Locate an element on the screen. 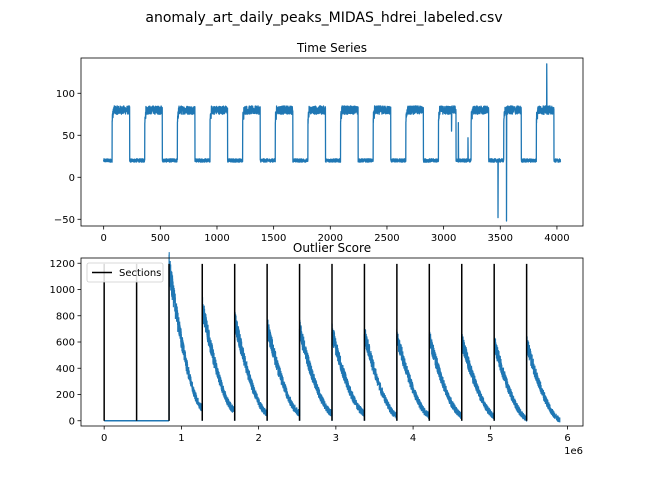 Image resolution: width=648 pixels, height=486 pixels. y-tick-label: 600 is located at coordinates (65, 343).